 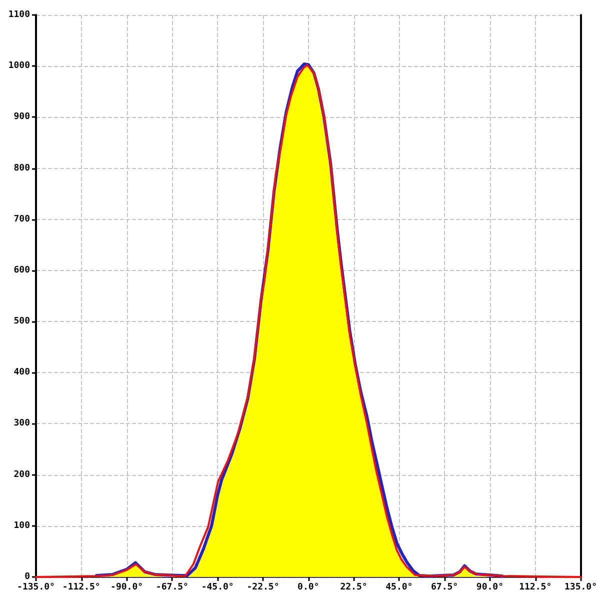 What do you see at coordinates (22, 321) in the screenshot?
I see `y-tick-label: 500` at bounding box center [22, 321].